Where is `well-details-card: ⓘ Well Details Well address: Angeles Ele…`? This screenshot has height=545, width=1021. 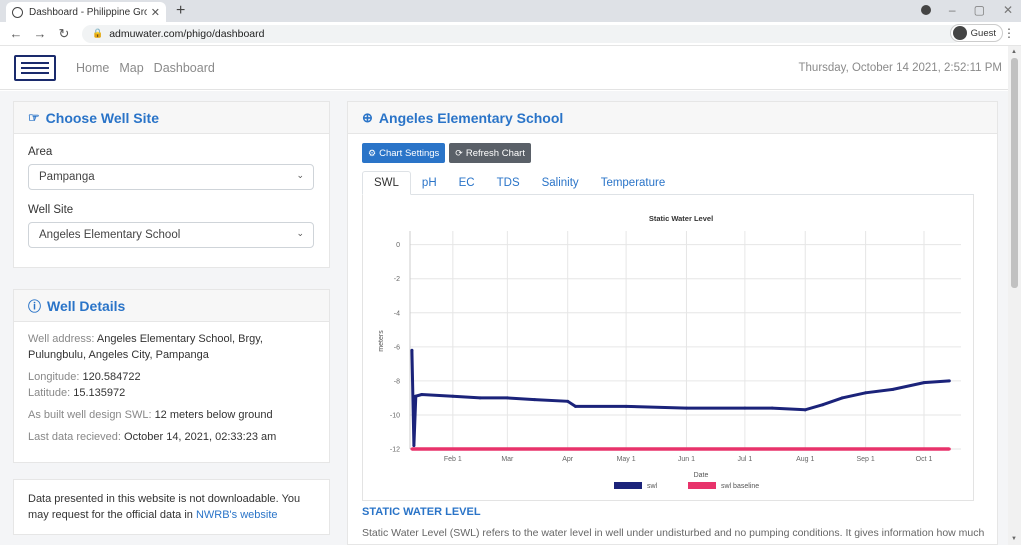 well-details-card: ⓘ Well Details Well address: Angeles Ele… is located at coordinates (171, 376).